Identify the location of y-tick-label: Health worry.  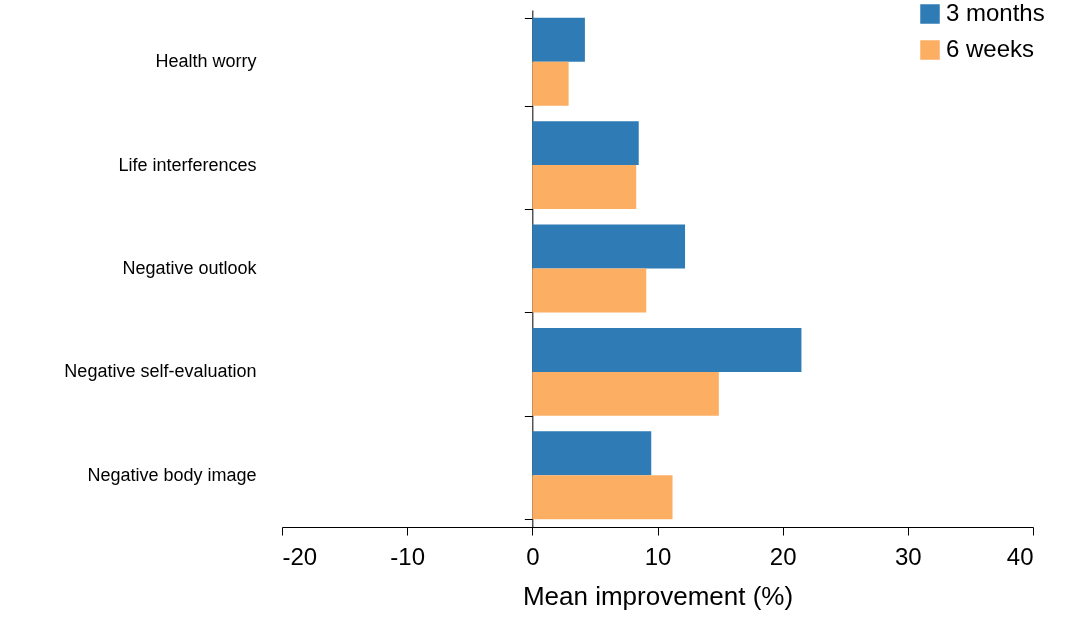
(206, 61).